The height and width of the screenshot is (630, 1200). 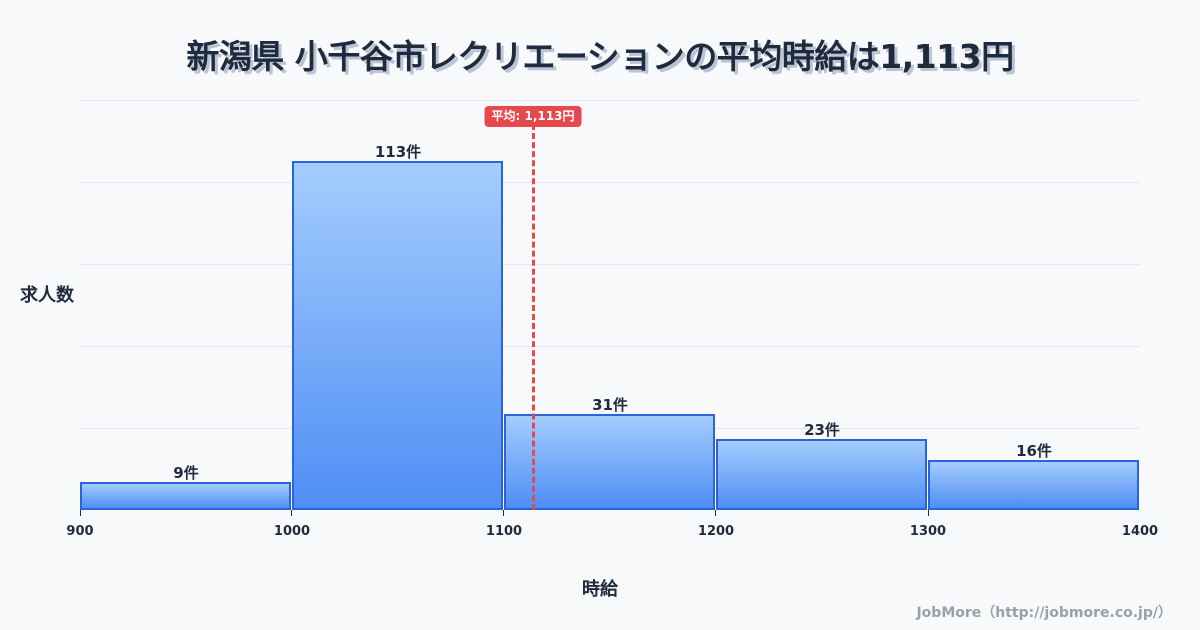 I want to click on x-tick-label: 1100, so click(x=504, y=531).